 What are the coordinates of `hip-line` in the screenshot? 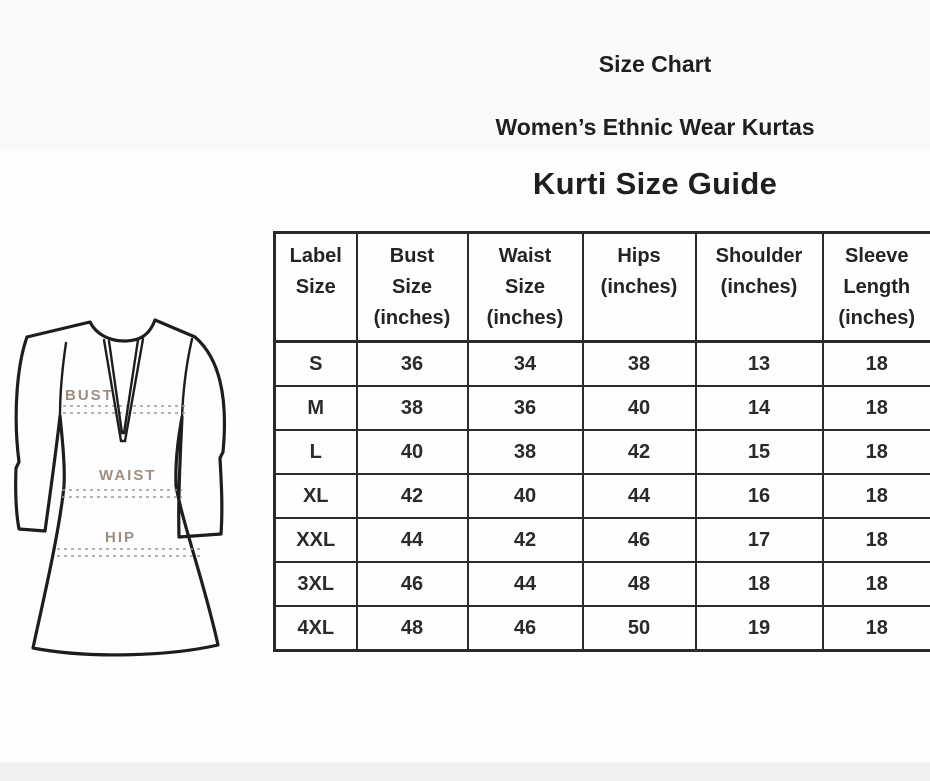 It's located at (129, 552).